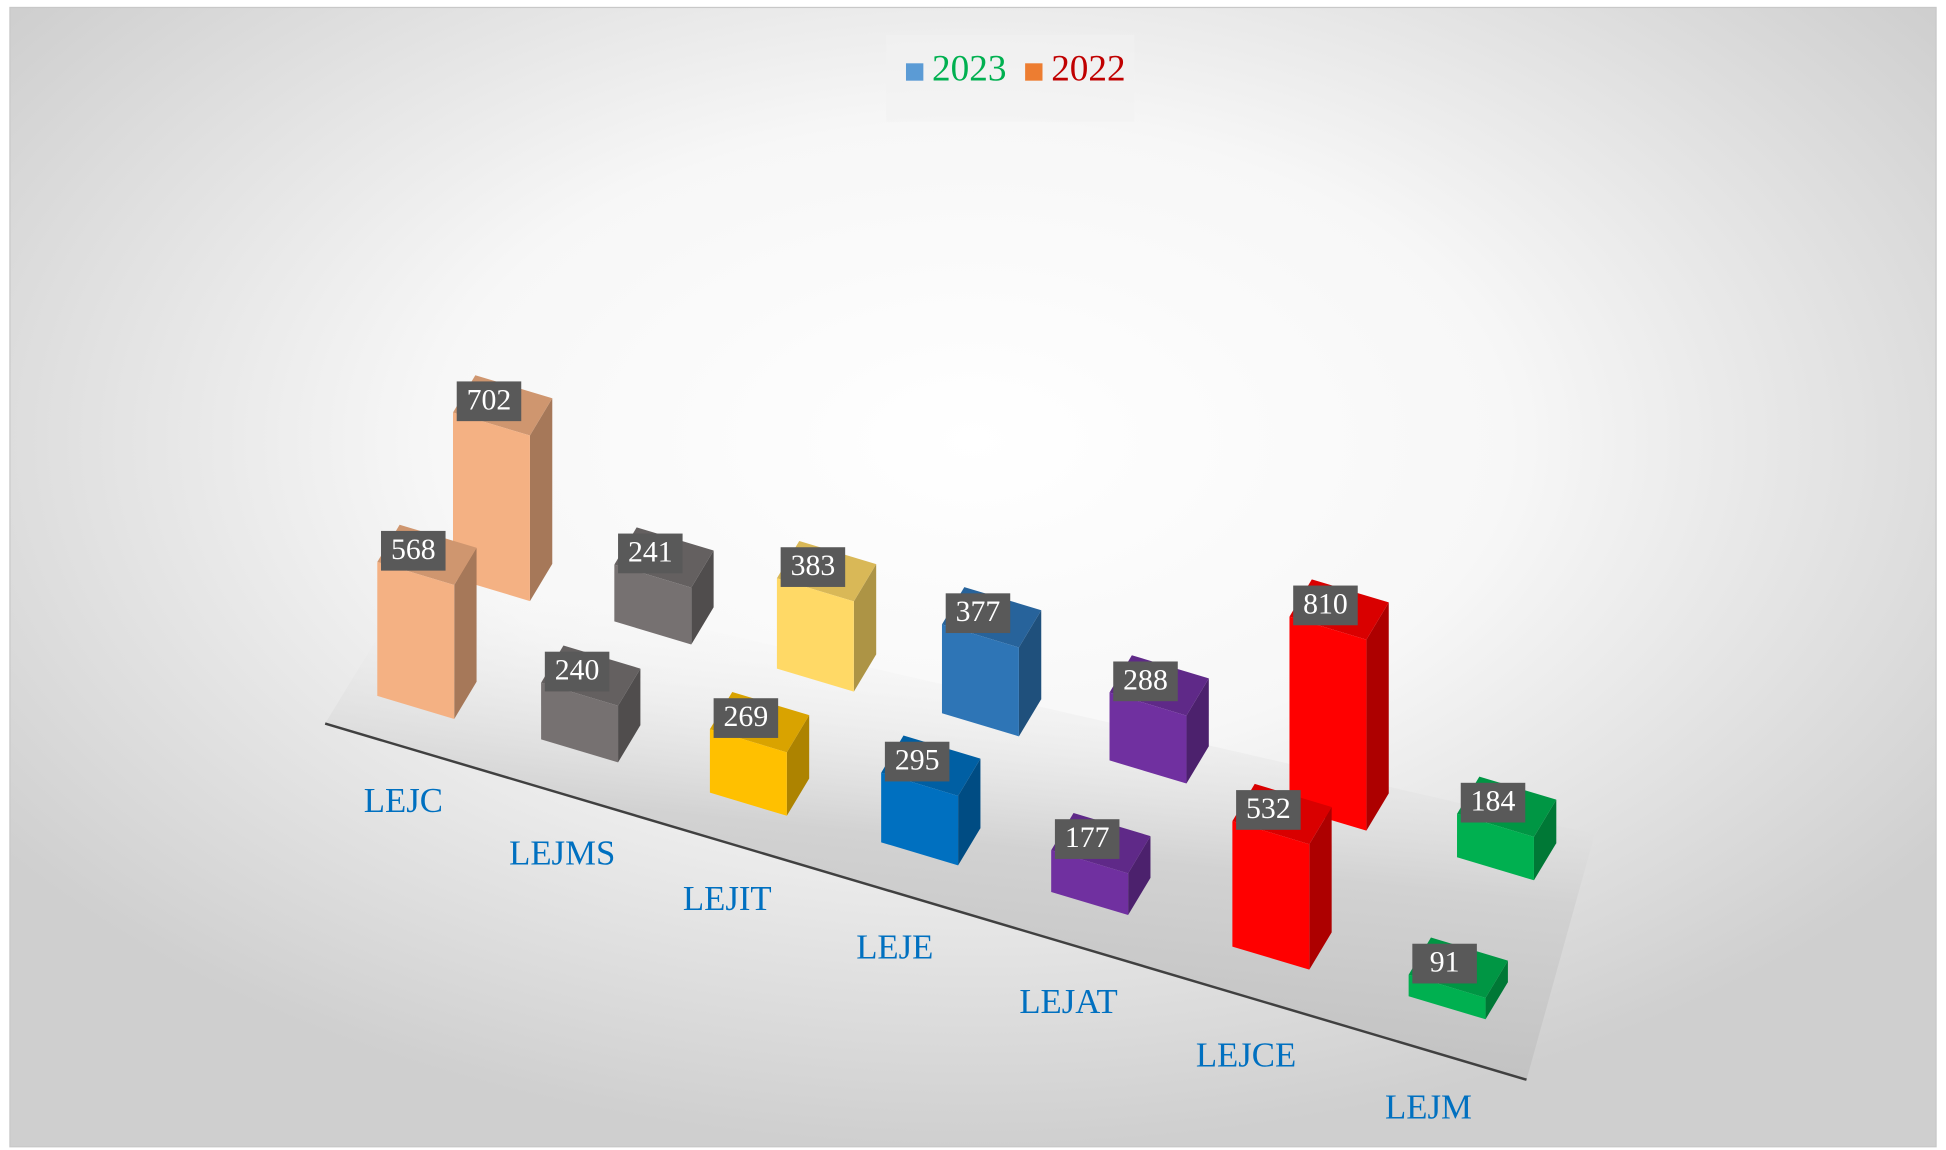  Describe the element at coordinates (1088, 69) in the screenshot. I see `legend-label: 2022` at that location.